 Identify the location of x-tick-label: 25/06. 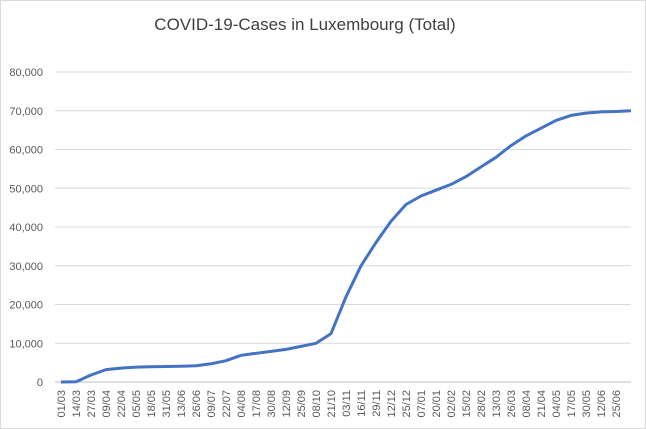
(617, 404).